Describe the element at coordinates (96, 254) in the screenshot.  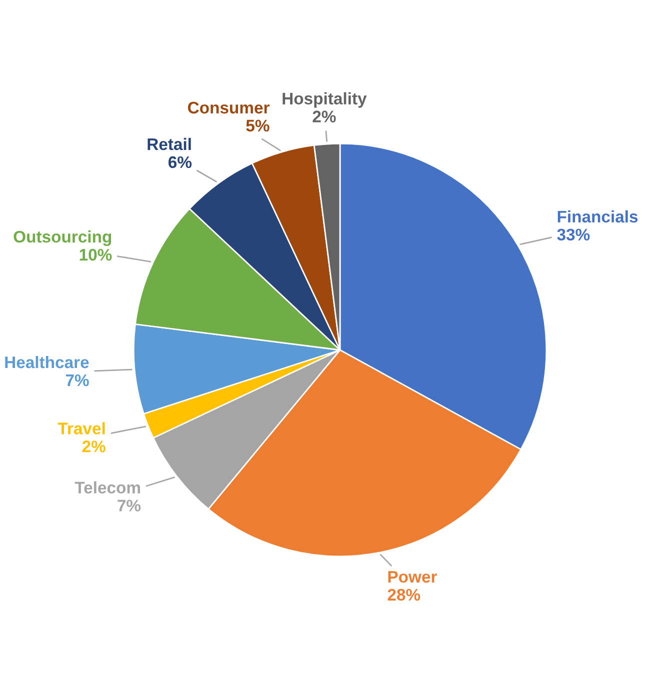
I see `data-label: 10%` at that location.